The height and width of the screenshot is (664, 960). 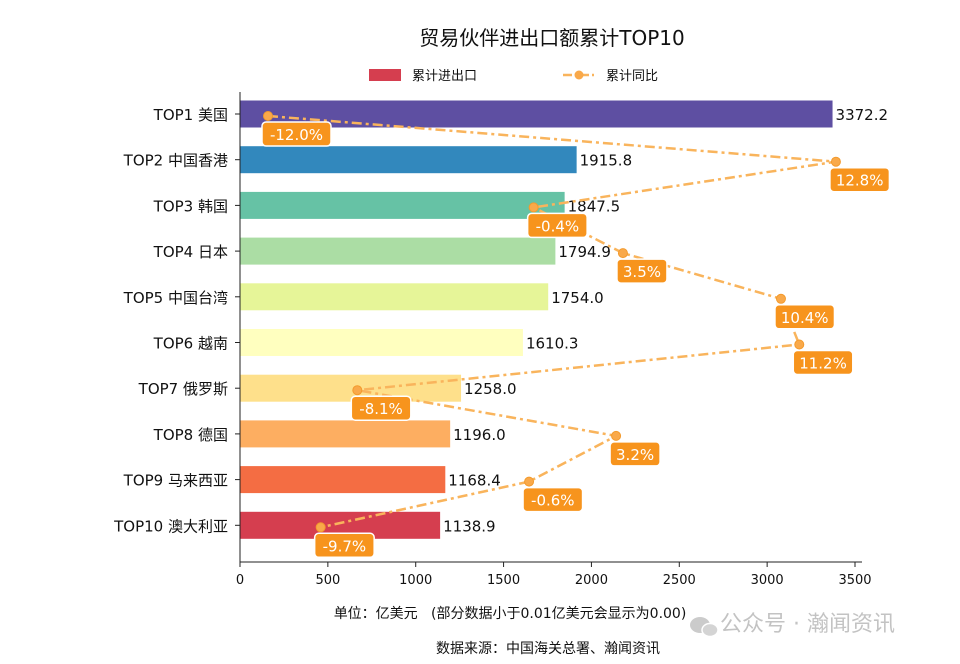 What do you see at coordinates (175, 481) in the screenshot?
I see `y-tick-label: TOP9 马来西亚` at bounding box center [175, 481].